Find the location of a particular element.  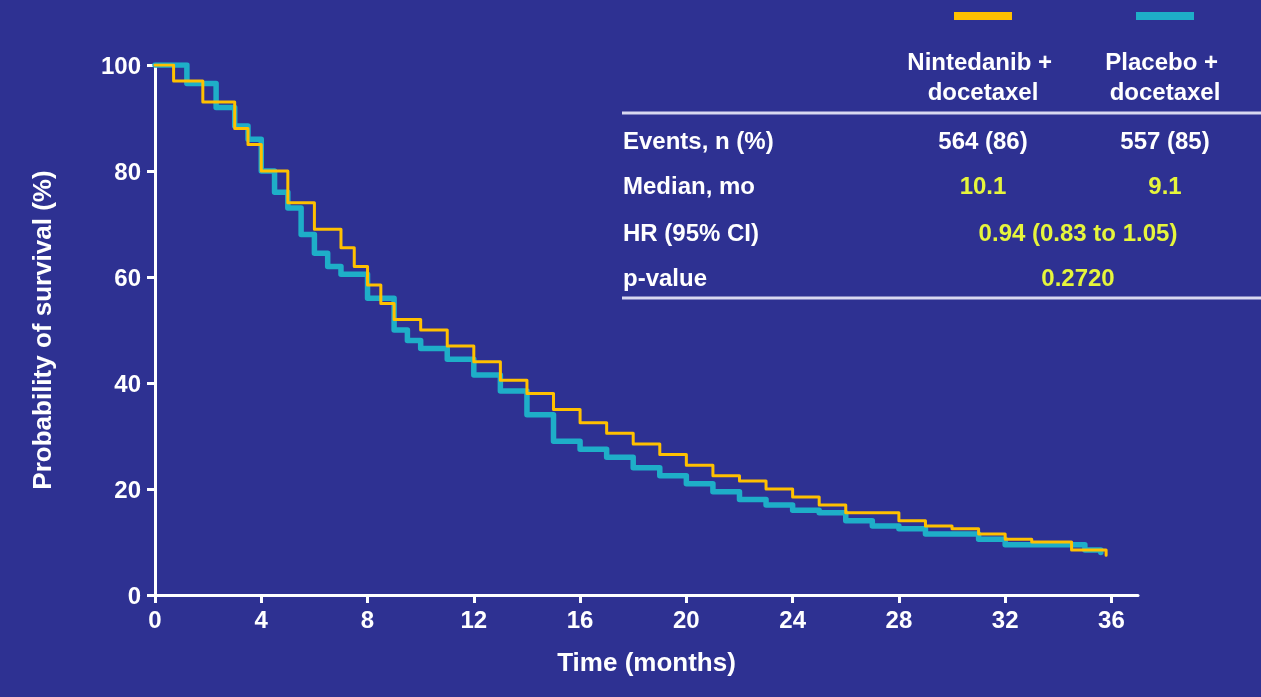

y-tick-label: 40 is located at coordinates (127, 383).